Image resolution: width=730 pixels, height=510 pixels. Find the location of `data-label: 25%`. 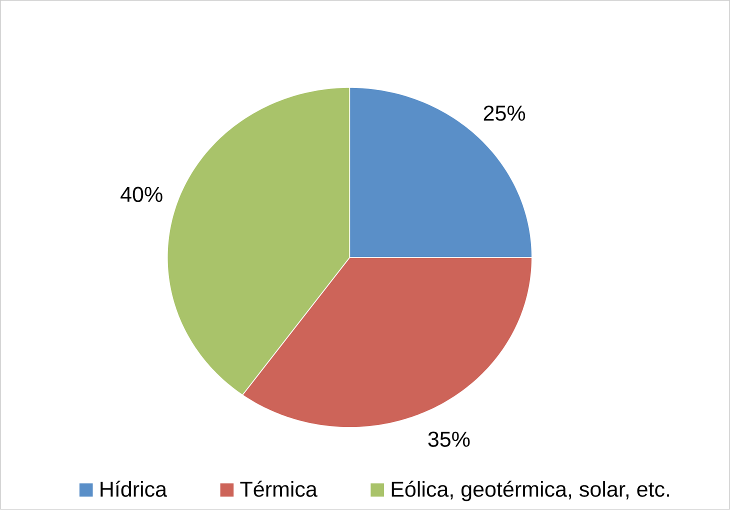

data-label: 25% is located at coordinates (505, 113).